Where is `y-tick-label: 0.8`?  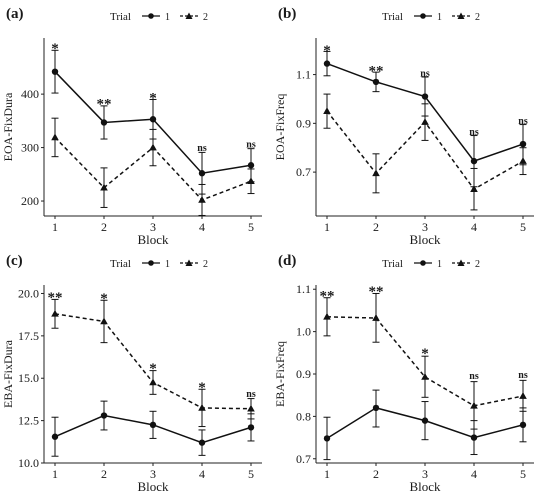 y-tick-label: 0.8 is located at coordinates (303, 416).